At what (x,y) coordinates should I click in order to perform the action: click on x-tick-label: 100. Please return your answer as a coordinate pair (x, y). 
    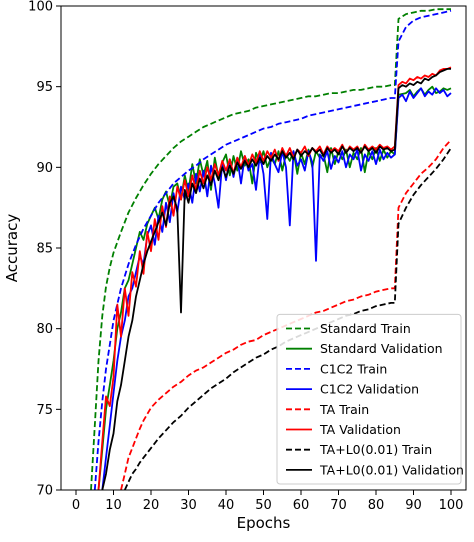
    Looking at the image, I should click on (451, 505).